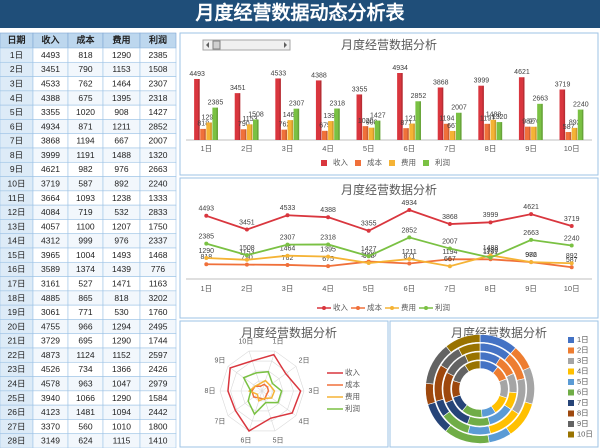  What do you see at coordinates (279, 73) in the screenshot?
I see `data-label: 4533` at bounding box center [279, 73].